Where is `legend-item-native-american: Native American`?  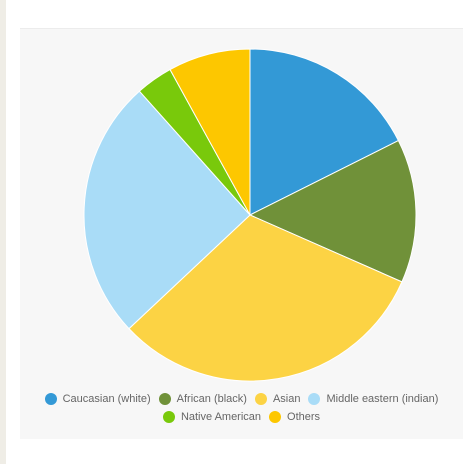
legend-item-native-american: Native American is located at coordinates (212, 417).